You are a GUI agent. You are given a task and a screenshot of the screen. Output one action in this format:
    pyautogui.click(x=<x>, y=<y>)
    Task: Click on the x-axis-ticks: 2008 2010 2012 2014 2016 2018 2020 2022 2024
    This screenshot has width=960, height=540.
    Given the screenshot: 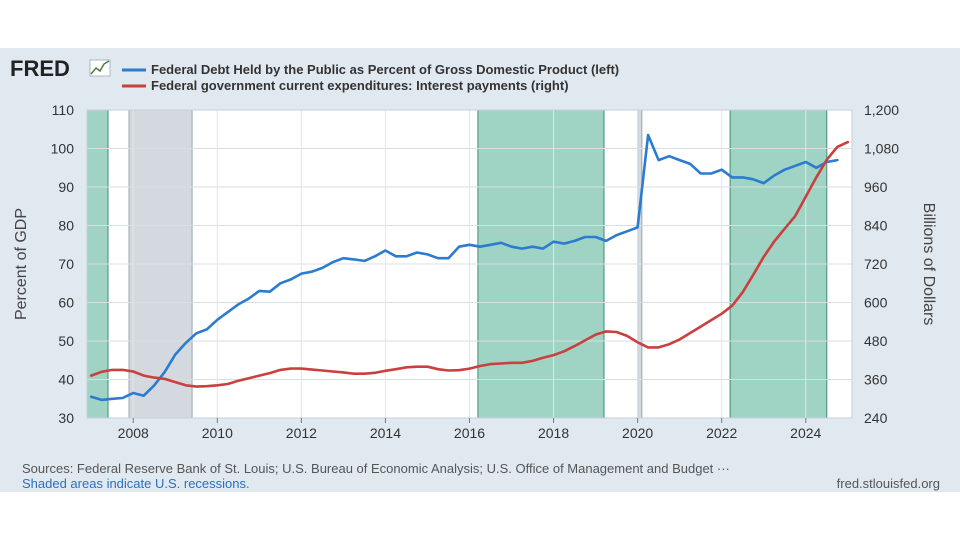 What is the action you would take?
    pyautogui.click(x=470, y=429)
    